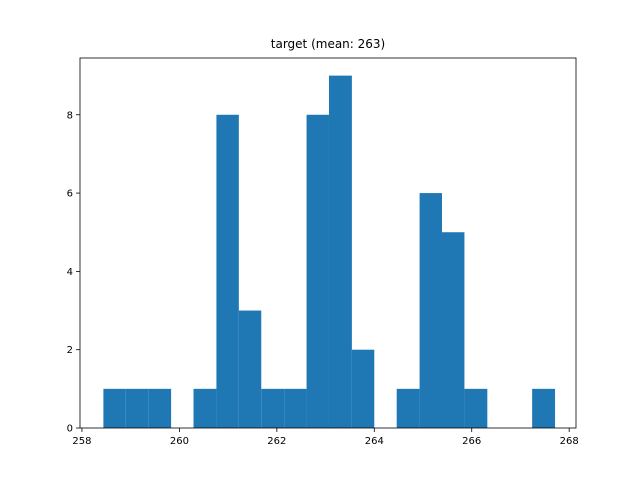 This screenshot has height=480, width=640. What do you see at coordinates (70, 429) in the screenshot?
I see `y-tick-label: 0` at bounding box center [70, 429].